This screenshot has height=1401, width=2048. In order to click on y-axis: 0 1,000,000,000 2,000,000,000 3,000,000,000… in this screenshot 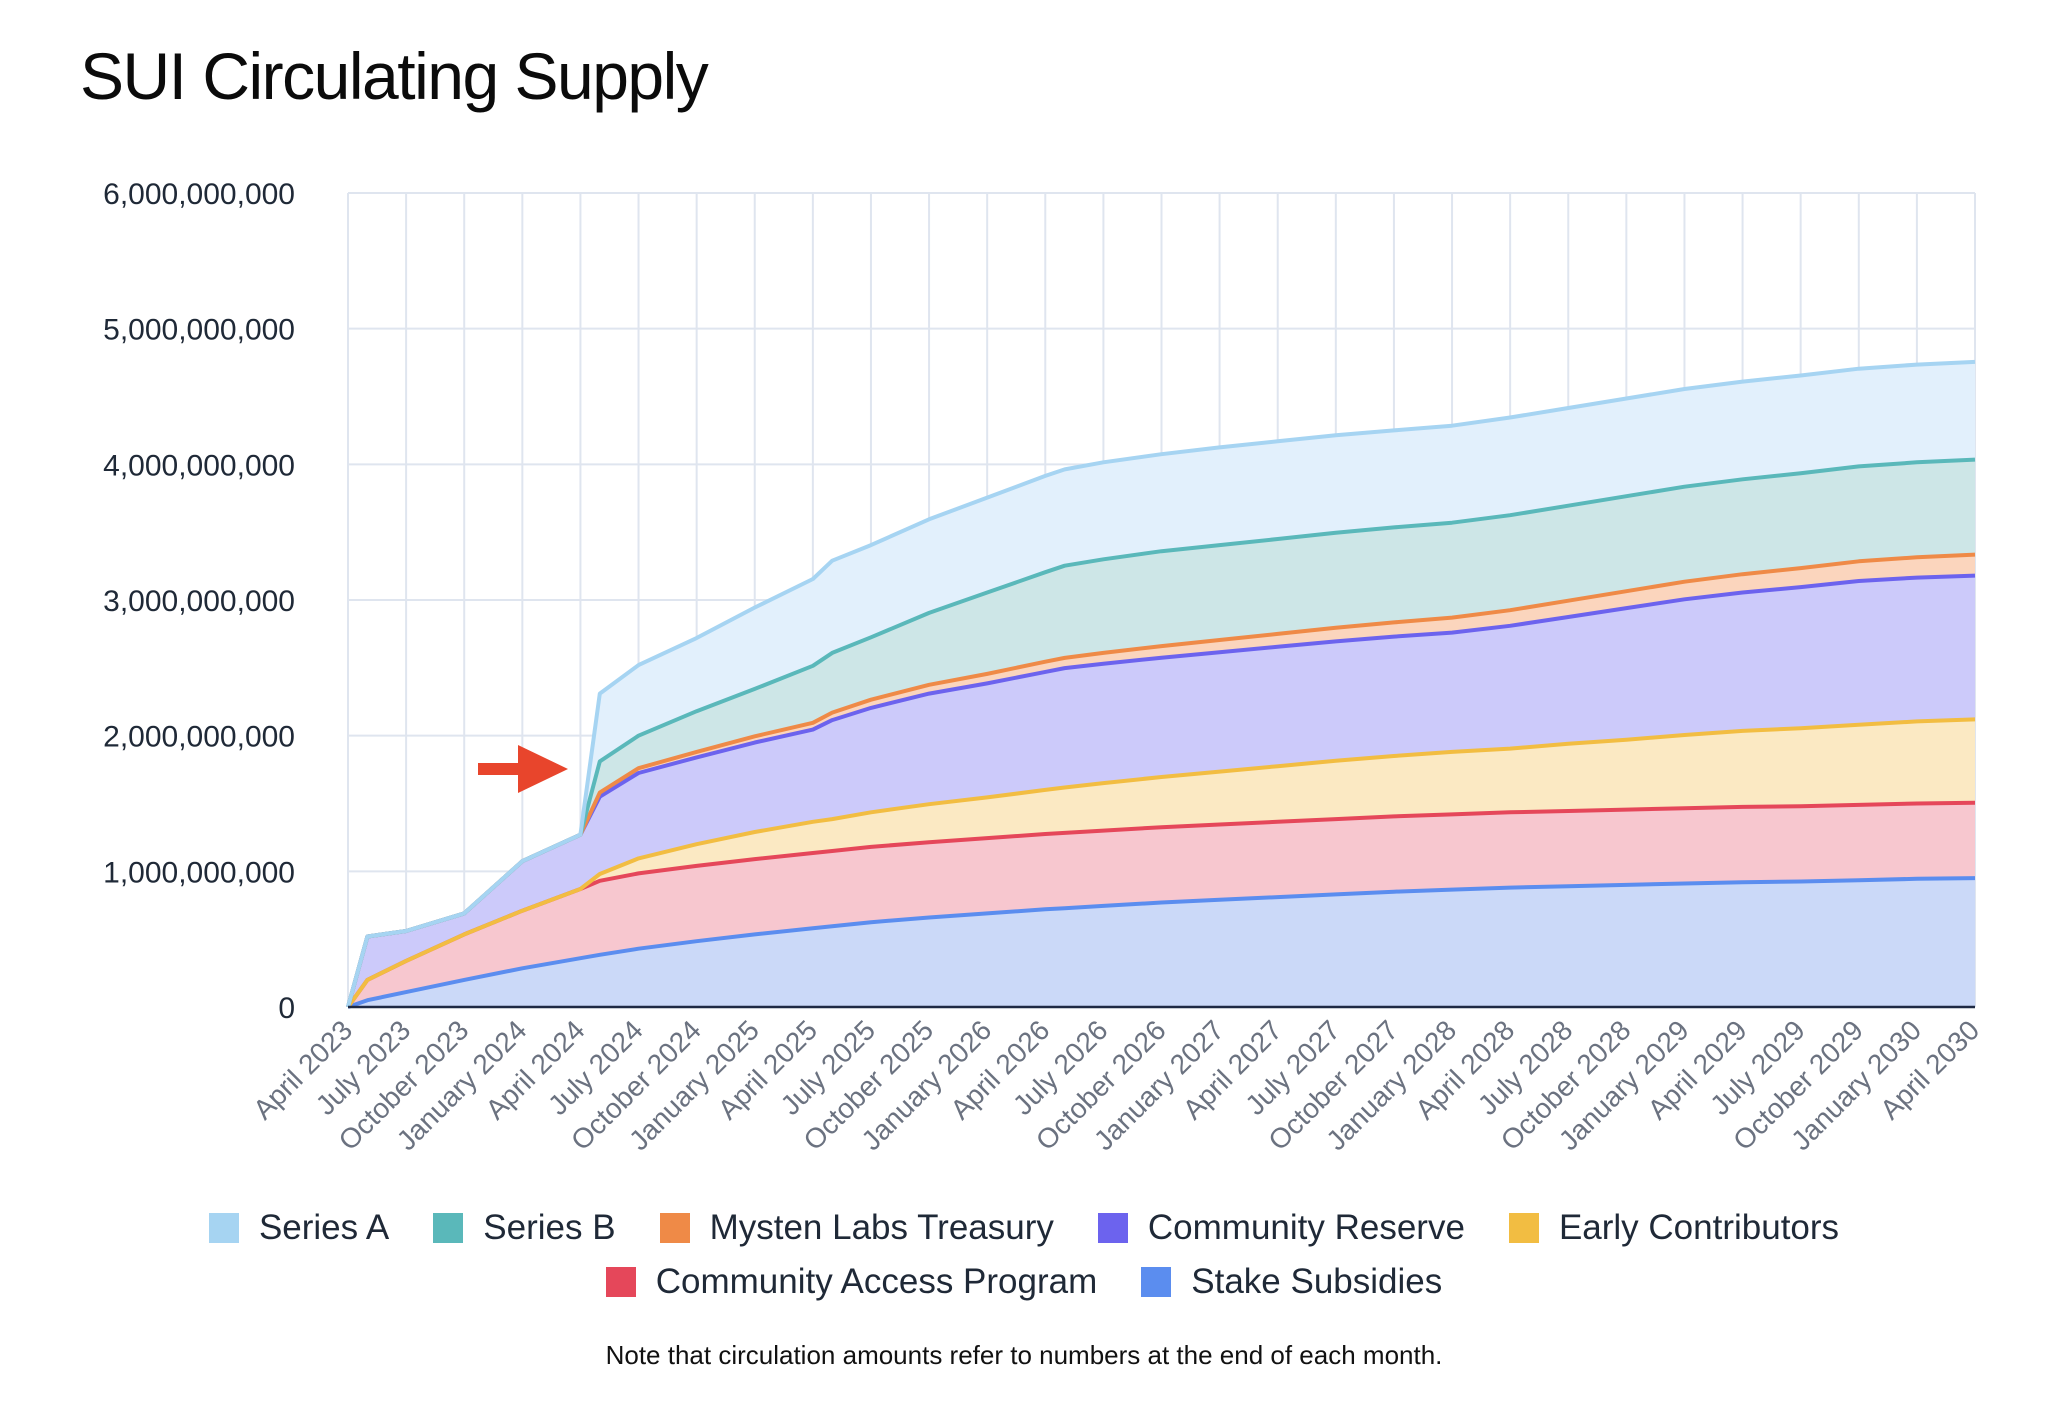, I will do `click(199, 601)`.